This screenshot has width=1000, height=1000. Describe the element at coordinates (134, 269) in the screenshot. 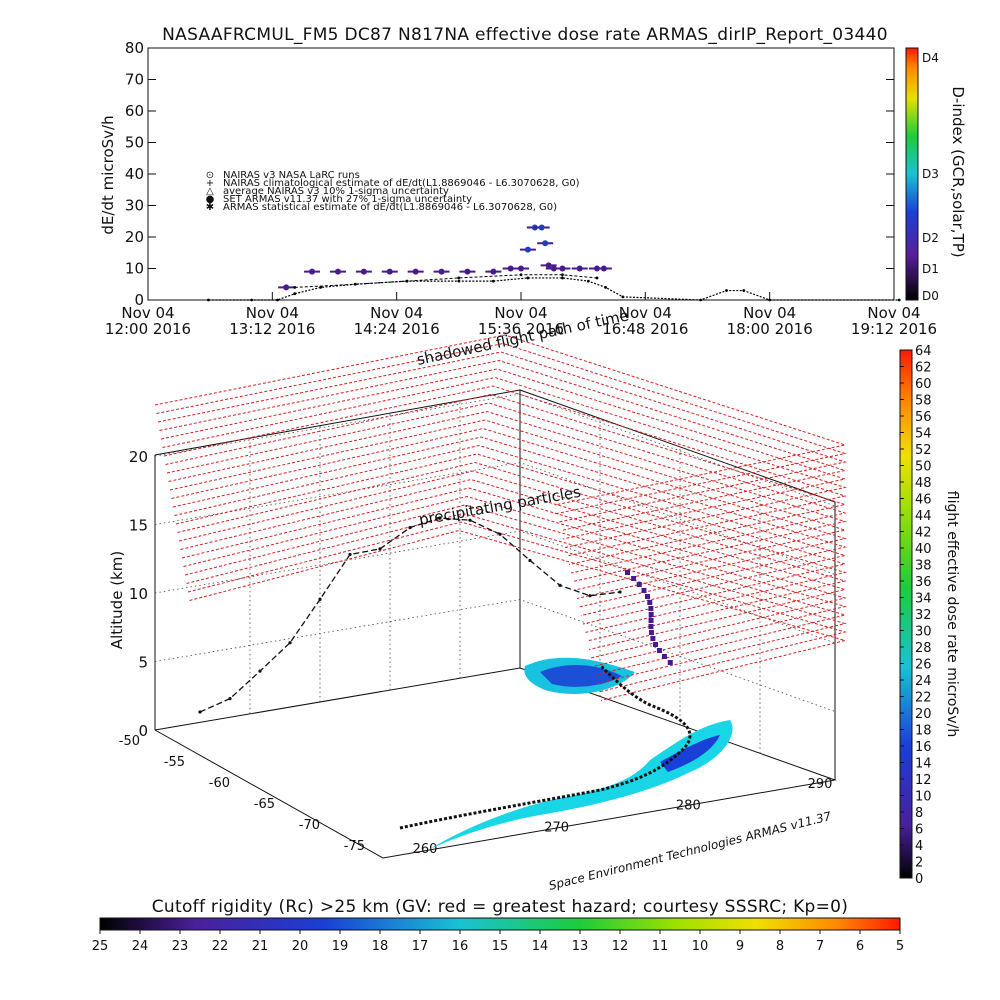

I see `top-y-tick-label: 10` at that location.